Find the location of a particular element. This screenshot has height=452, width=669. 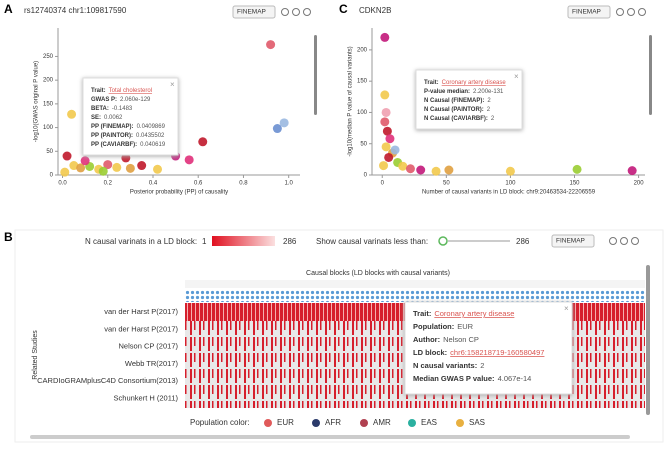

study-label: Webb TR(2017) is located at coordinates (152, 363).